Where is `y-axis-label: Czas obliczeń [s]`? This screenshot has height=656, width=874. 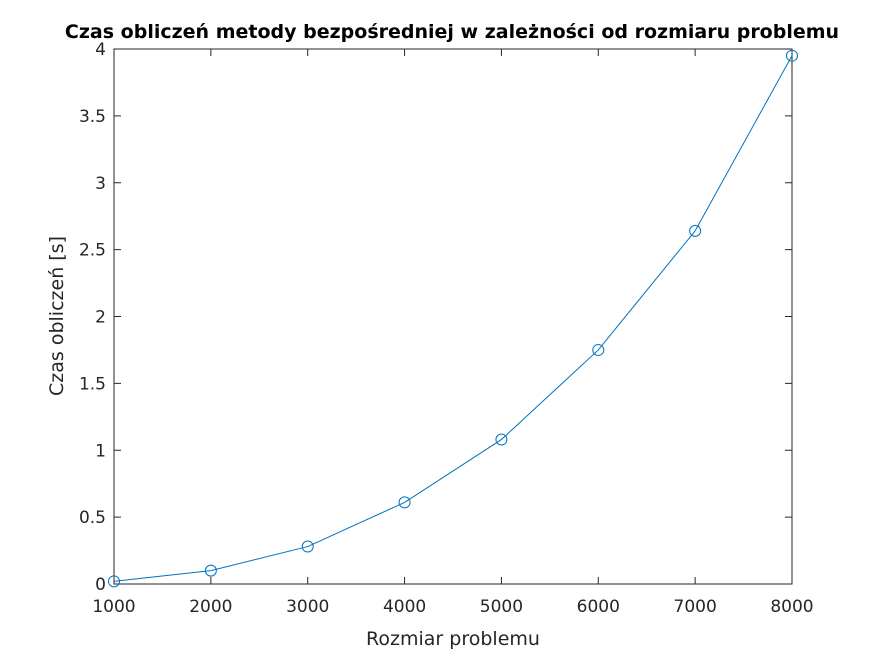 y-axis-label: Czas obliczeń [s] is located at coordinates (57, 316).